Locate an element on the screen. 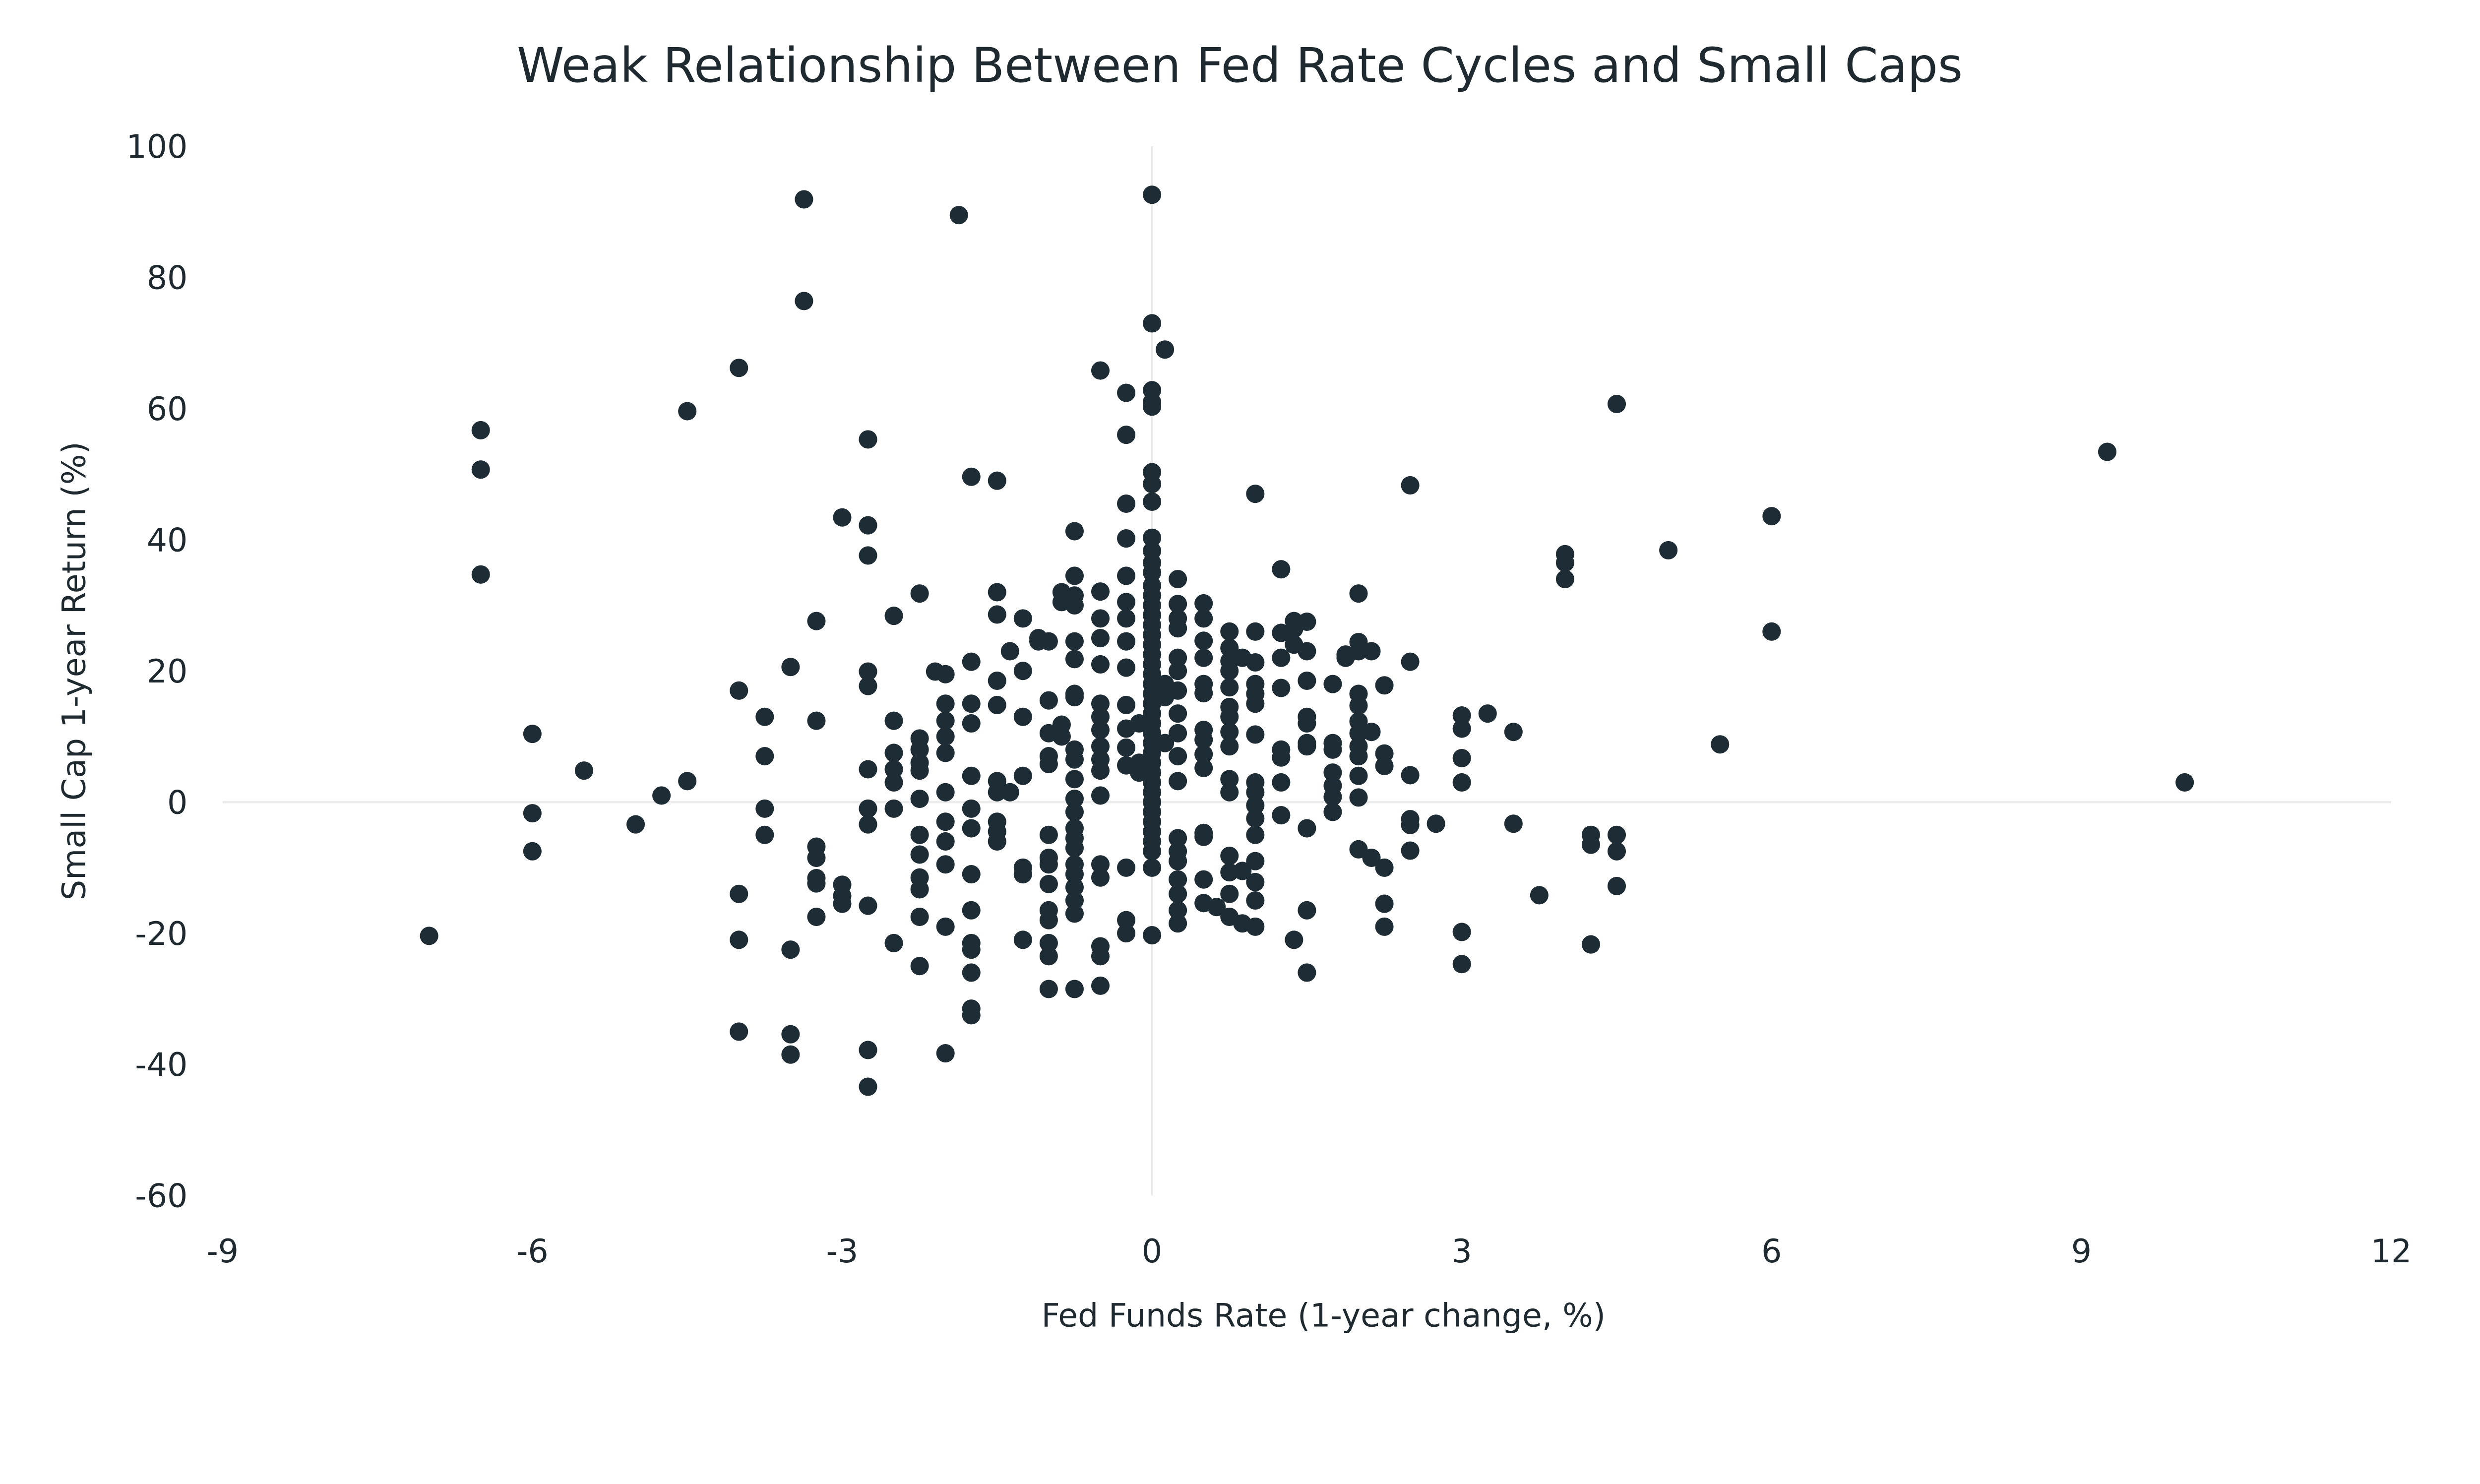  y-tick-label: 100 is located at coordinates (156, 147).